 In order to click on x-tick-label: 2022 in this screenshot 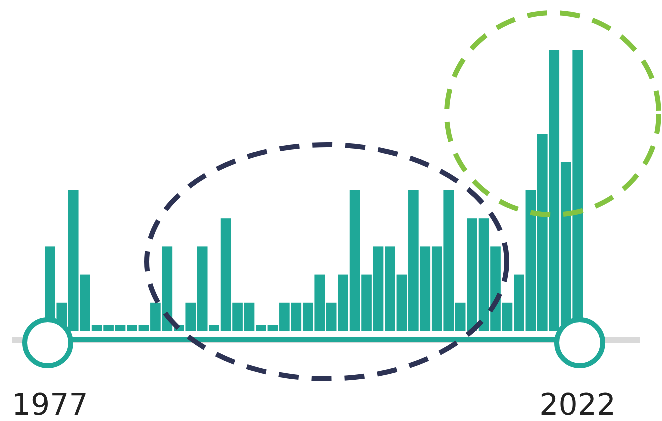, I will do `click(578, 404)`.